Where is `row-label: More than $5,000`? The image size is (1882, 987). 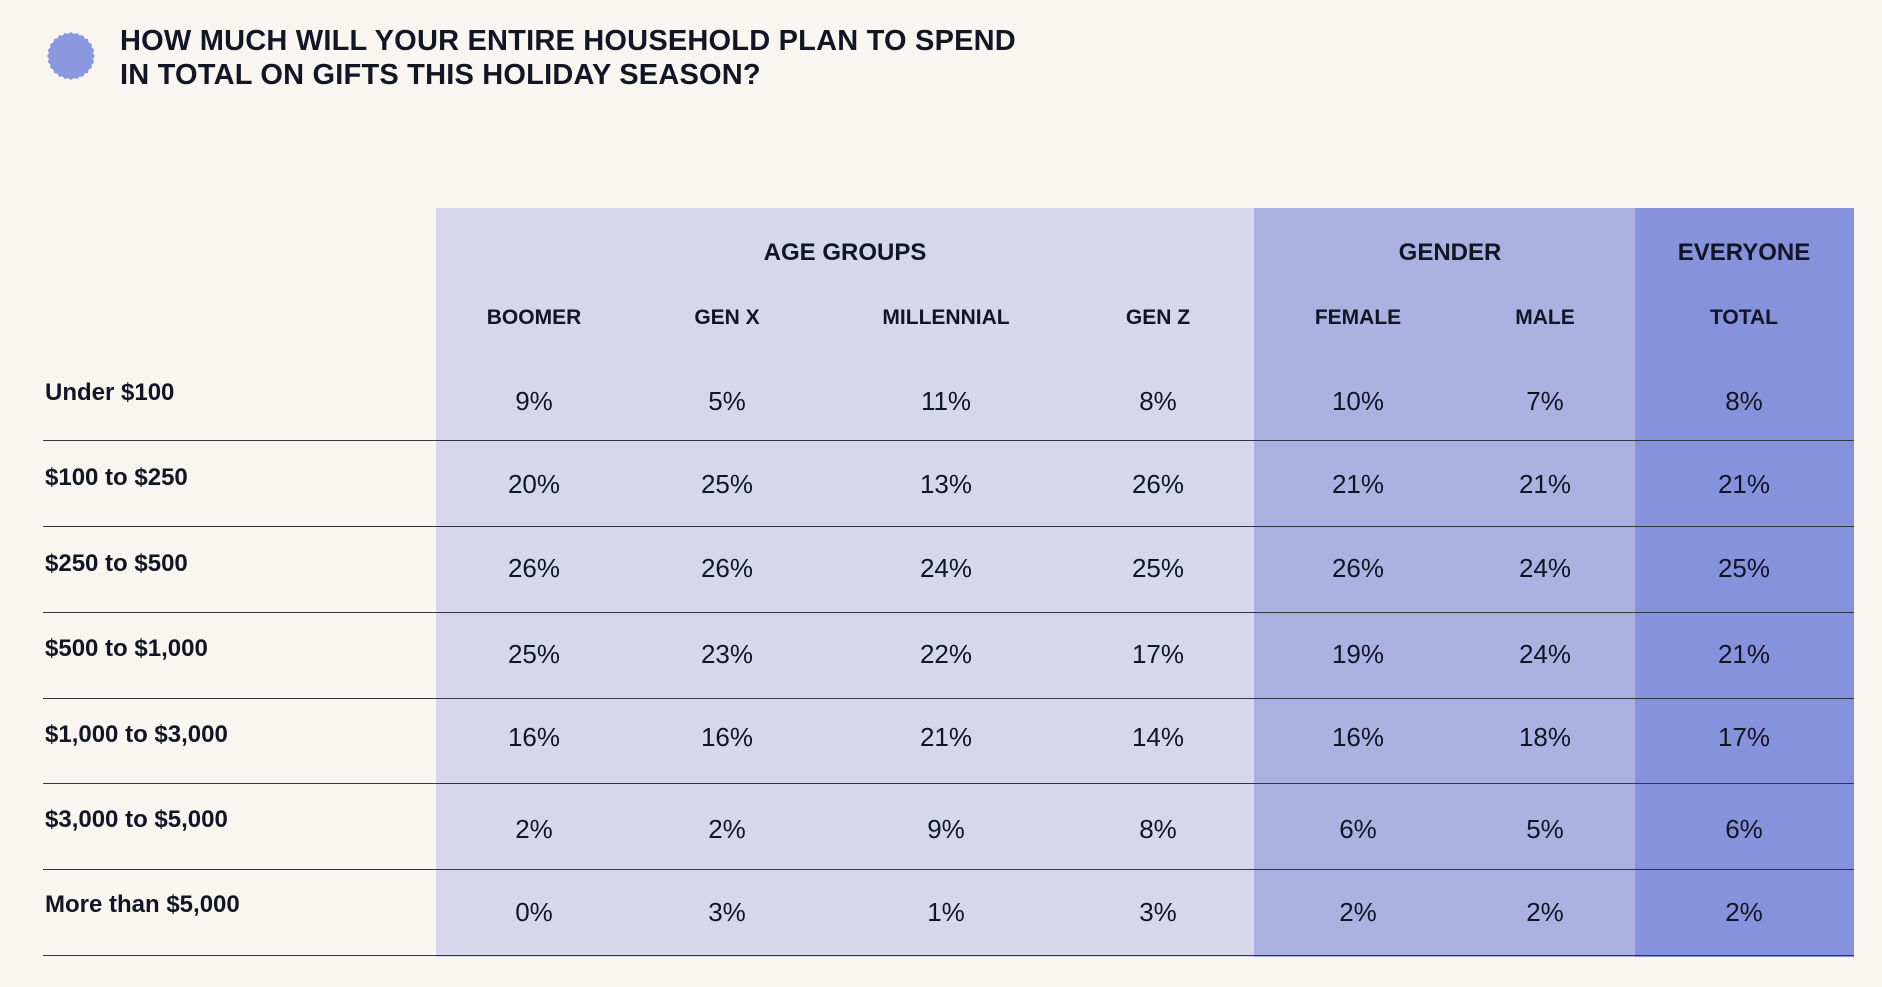 row-label: More than $5,000 is located at coordinates (142, 904).